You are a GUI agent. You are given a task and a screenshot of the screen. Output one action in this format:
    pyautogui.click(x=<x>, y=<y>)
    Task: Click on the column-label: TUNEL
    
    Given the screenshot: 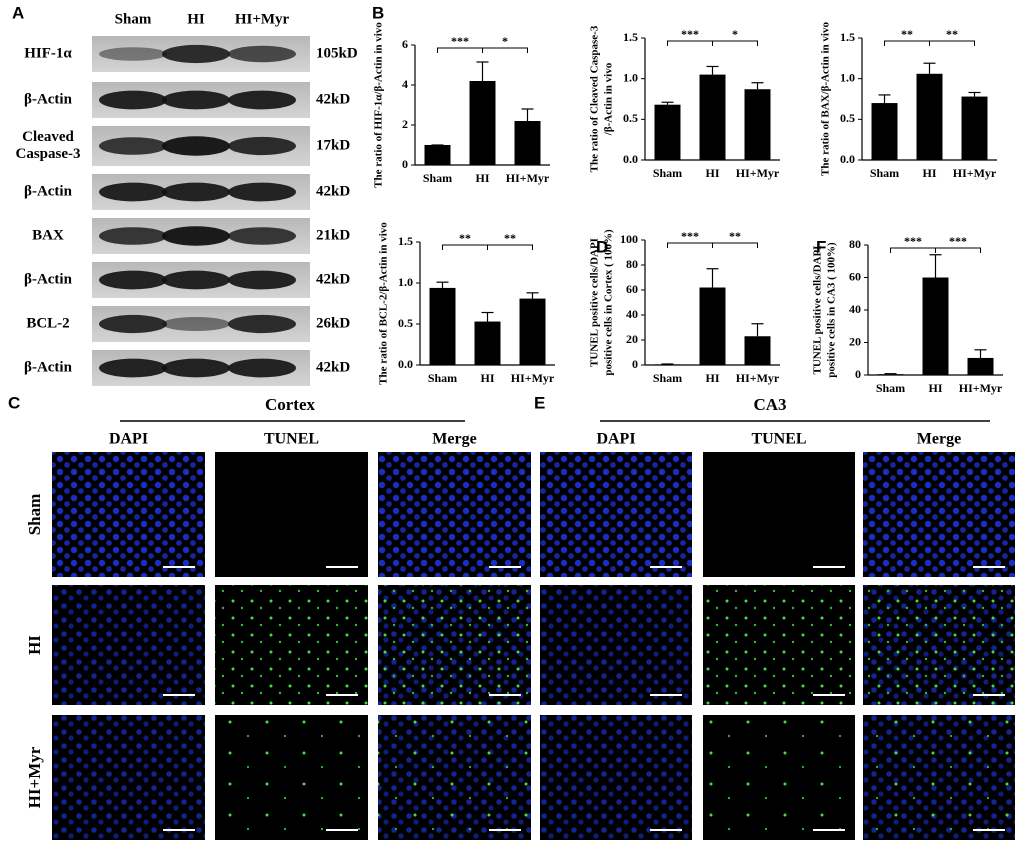 What is the action you would take?
    pyautogui.click(x=291, y=439)
    